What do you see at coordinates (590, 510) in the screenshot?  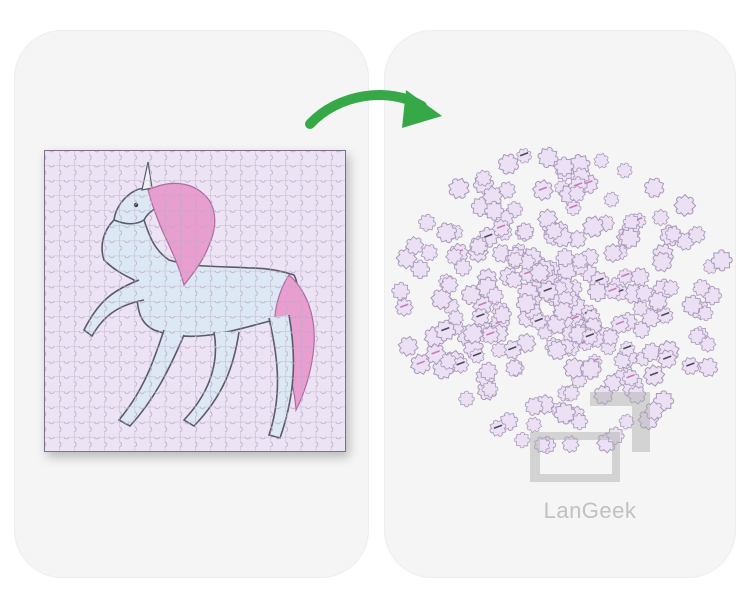 I see `watermark-brand-text: LanGeek` at bounding box center [590, 510].